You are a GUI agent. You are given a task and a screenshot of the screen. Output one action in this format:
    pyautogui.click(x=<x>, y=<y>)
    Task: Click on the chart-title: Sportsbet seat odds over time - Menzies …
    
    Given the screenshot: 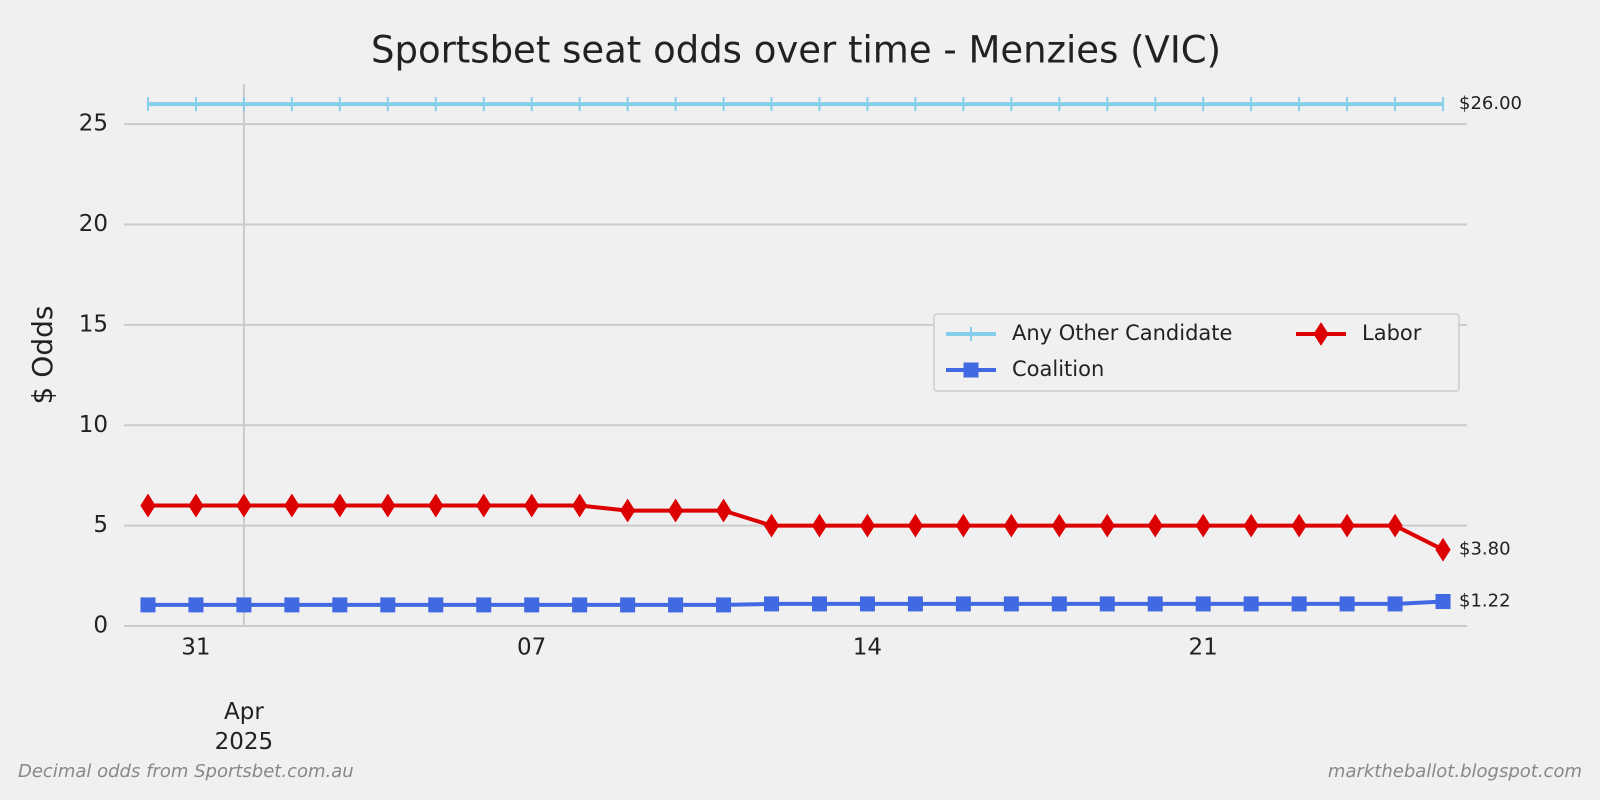 What is the action you would take?
    pyautogui.click(x=796, y=50)
    